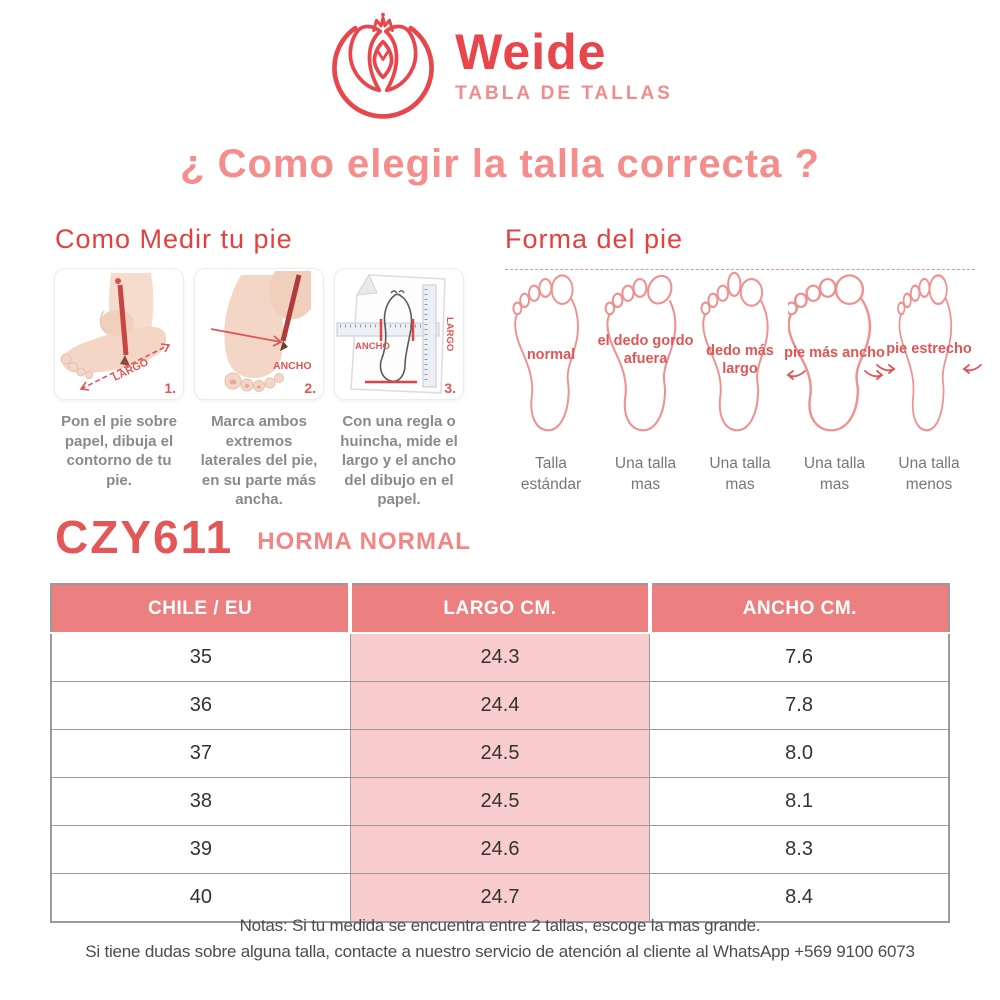 This screenshot has height=1000, width=1000. I want to click on product-line: CZY611 HORMA NORMAL, so click(263, 537).